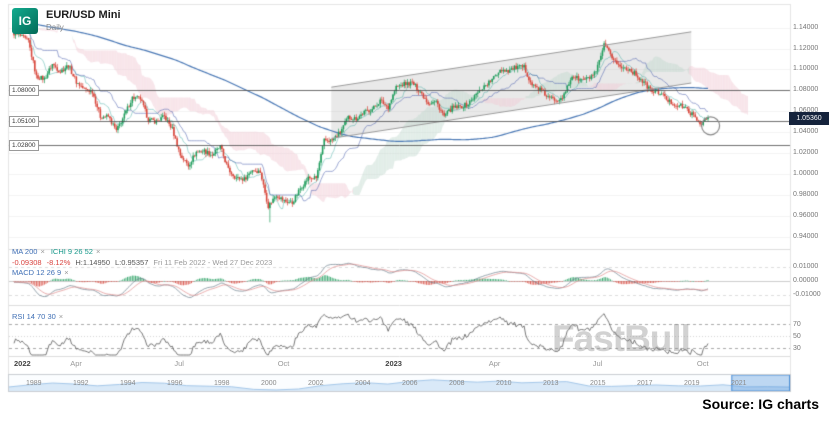 The width and height of the screenshot is (829, 424). What do you see at coordinates (128, 383) in the screenshot?
I see `navigator-year-label: 1994` at bounding box center [128, 383].